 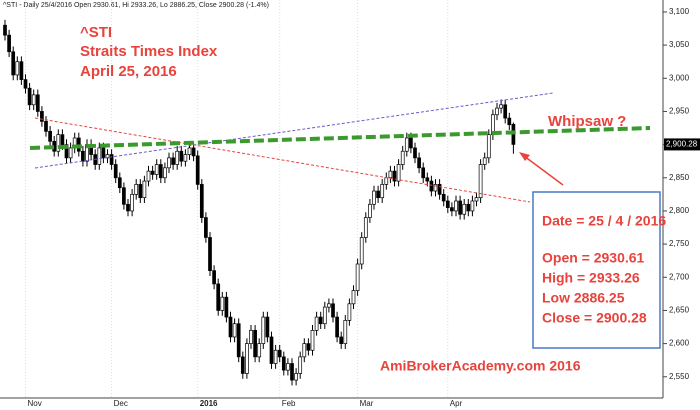 What do you see at coordinates (149, 51) in the screenshot?
I see `subtitle: Straits Times Index` at bounding box center [149, 51].